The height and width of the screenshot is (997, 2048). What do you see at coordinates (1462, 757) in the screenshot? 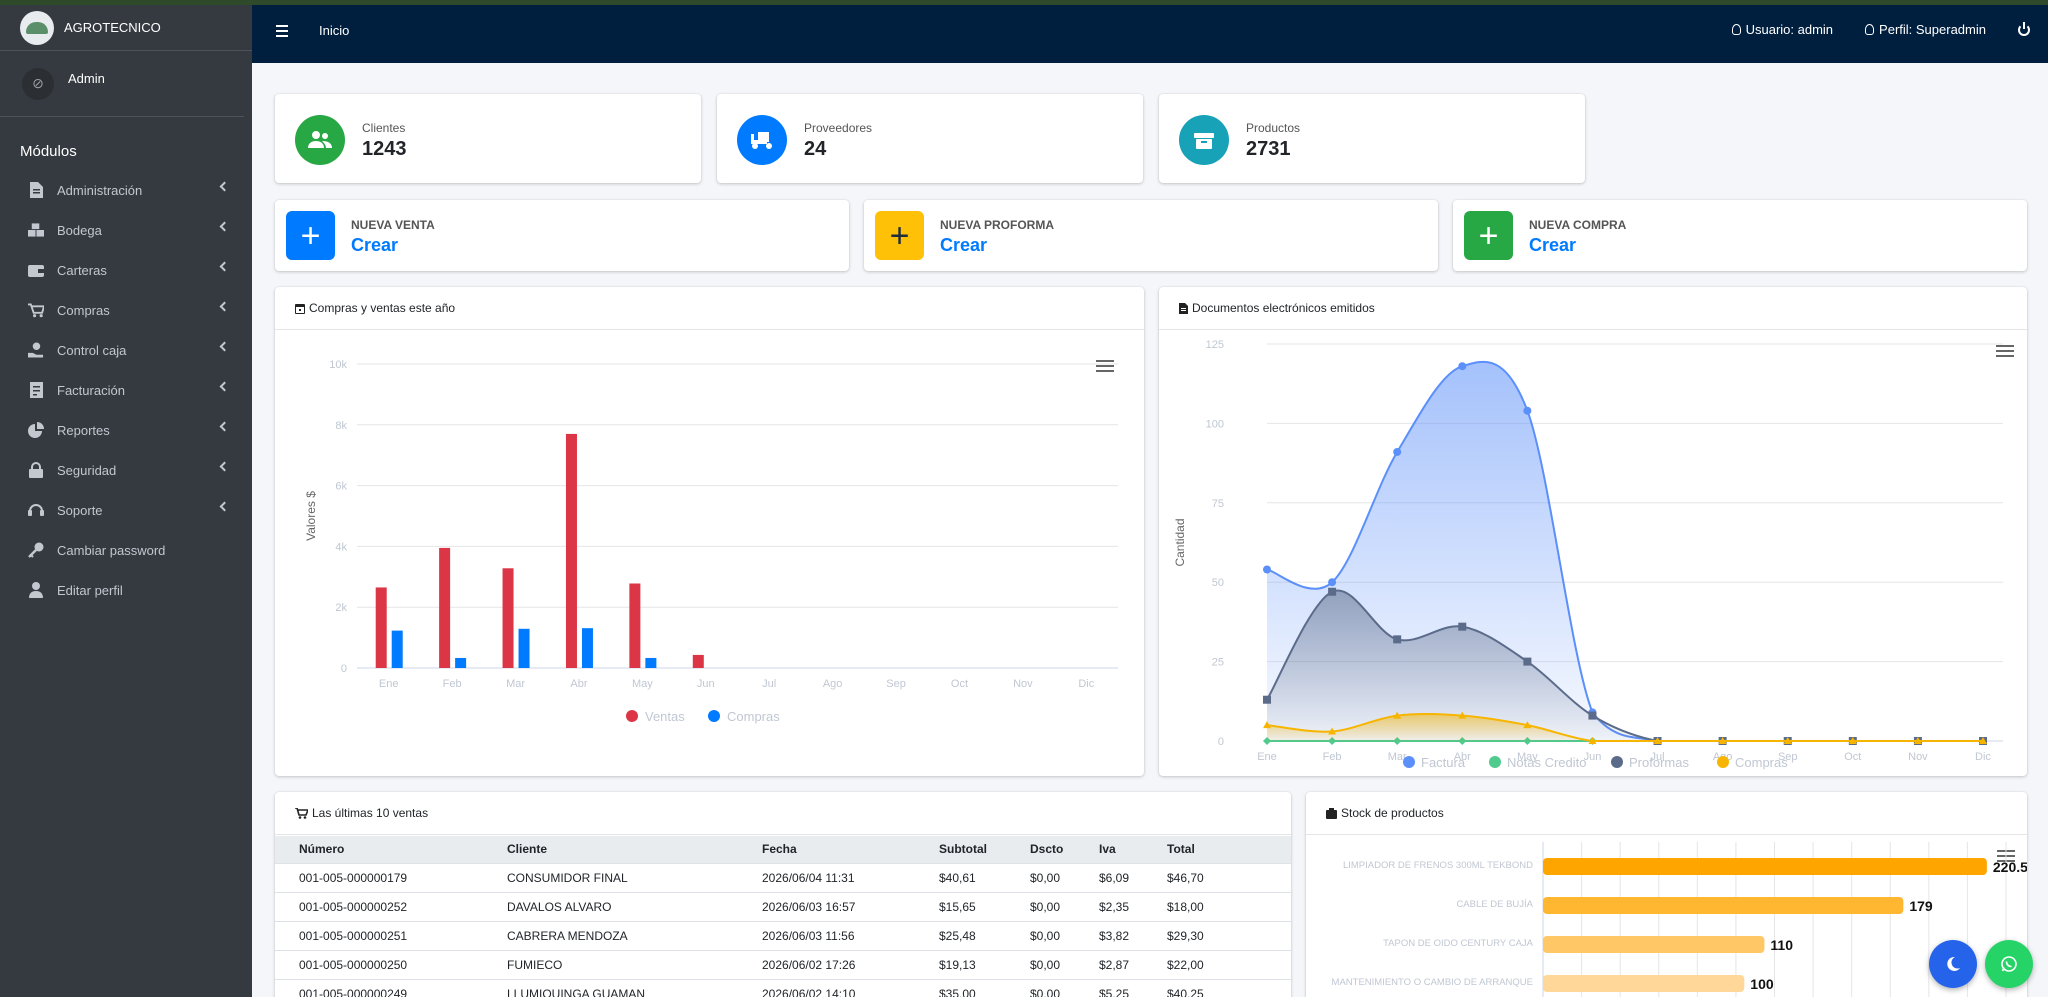
I see `x-tick-label: Abr` at bounding box center [1462, 757].